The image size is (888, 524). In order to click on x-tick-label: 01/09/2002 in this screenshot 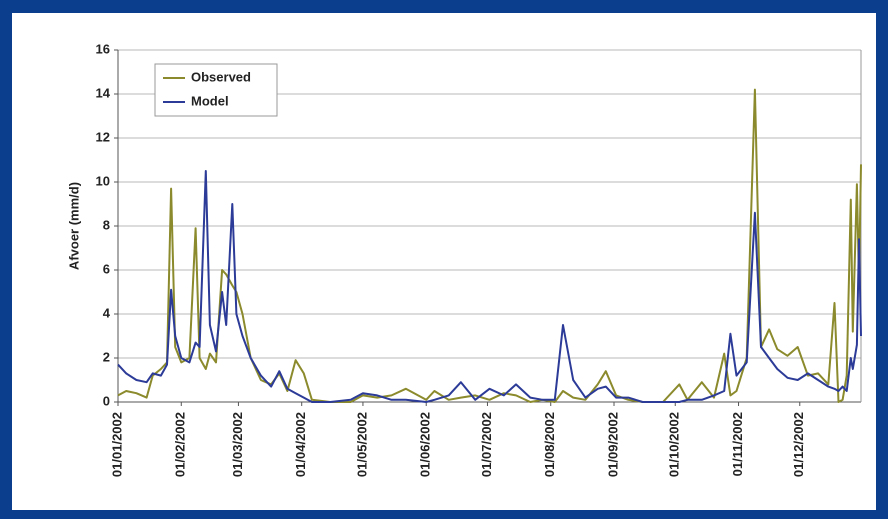, I will do `click(612, 444)`.